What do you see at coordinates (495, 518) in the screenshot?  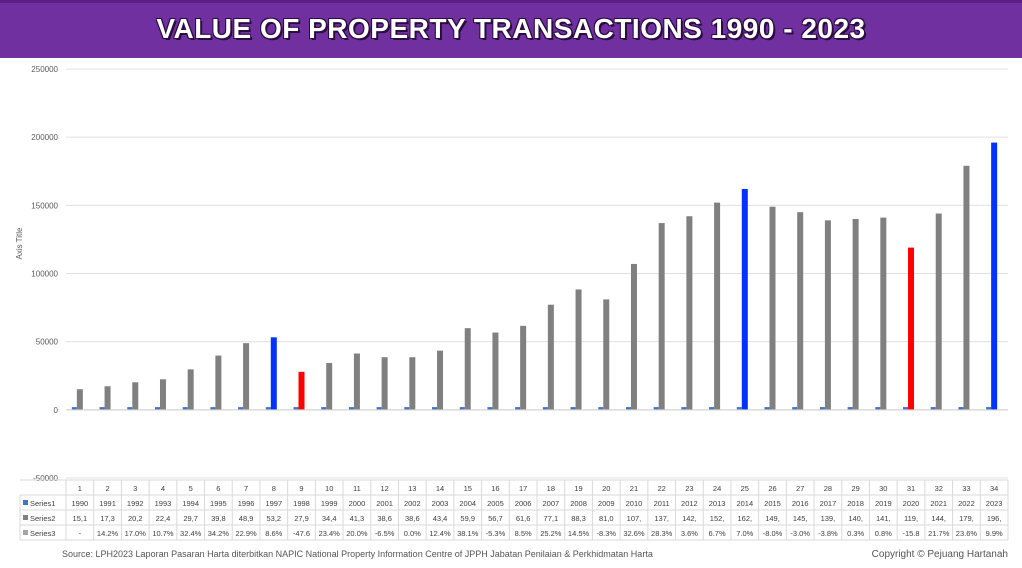 I see `table-cell: 56,7` at bounding box center [495, 518].